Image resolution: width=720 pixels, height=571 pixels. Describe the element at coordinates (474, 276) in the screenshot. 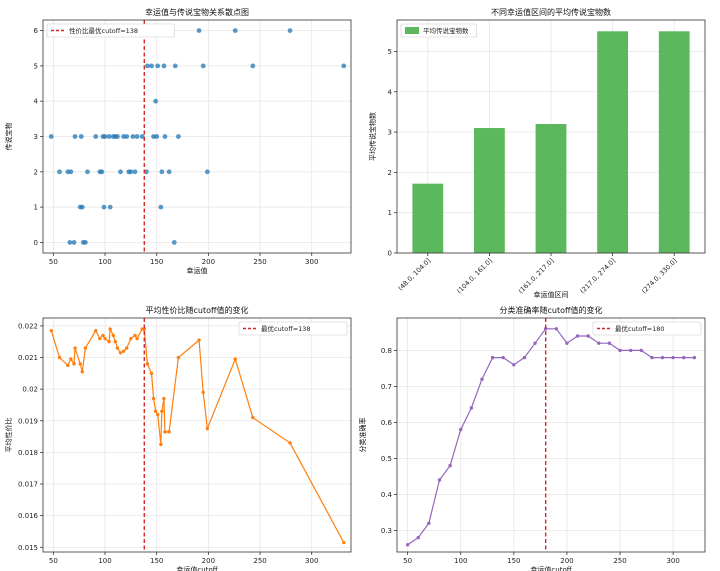

I see `x-tick-label: (104.0, 161.0]` at that location.